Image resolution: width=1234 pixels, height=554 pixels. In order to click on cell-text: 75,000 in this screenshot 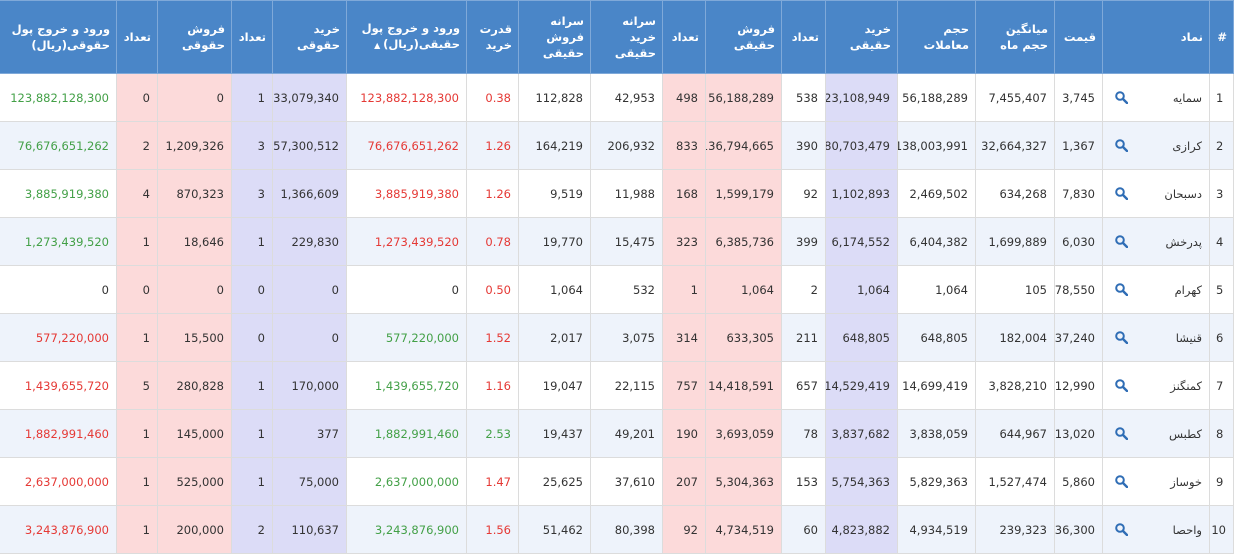, I will do `click(318, 481)`.